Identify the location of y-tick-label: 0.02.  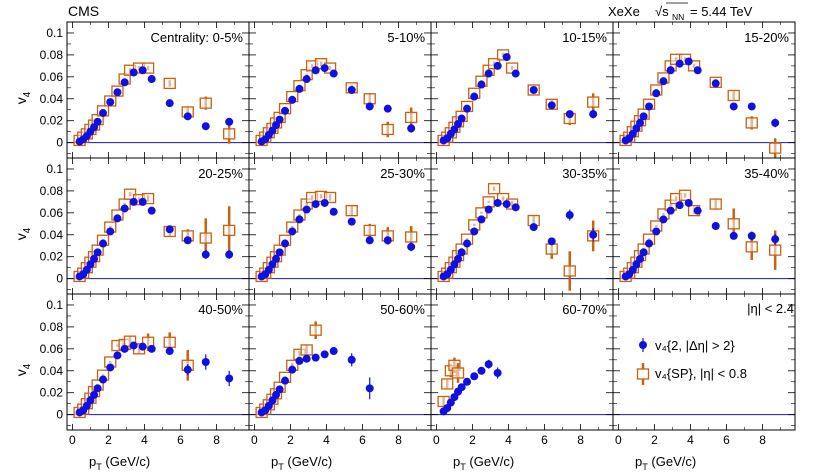
(52, 393).